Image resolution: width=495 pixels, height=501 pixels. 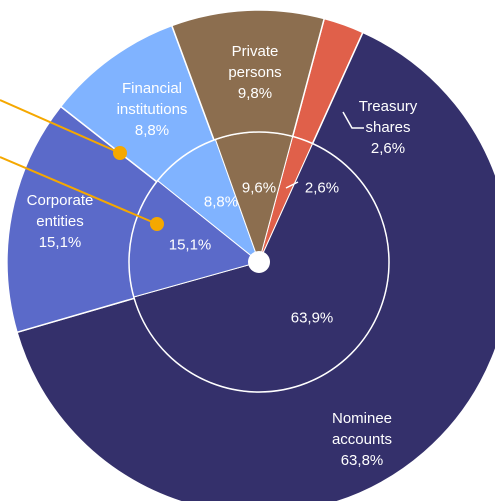 What do you see at coordinates (312, 318) in the screenshot?
I see `inner-value-label: 63,9%` at bounding box center [312, 318].